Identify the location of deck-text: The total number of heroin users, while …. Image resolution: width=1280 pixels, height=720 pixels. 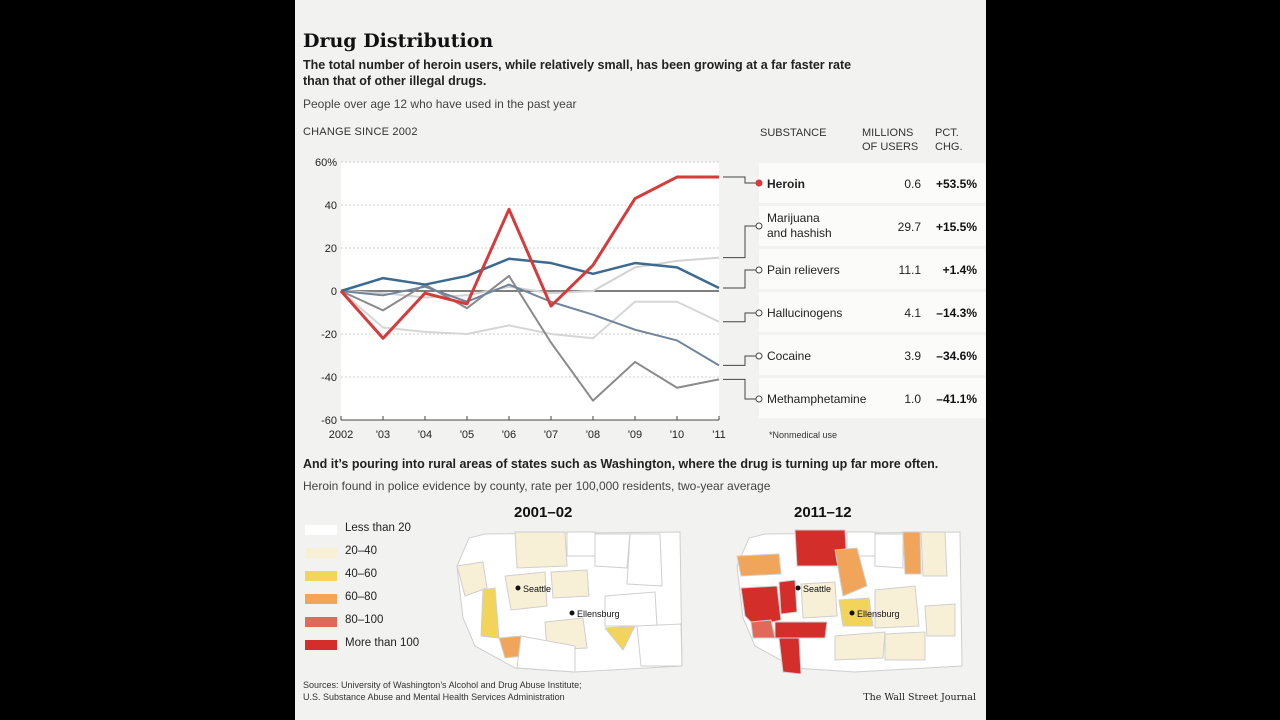
(577, 73).